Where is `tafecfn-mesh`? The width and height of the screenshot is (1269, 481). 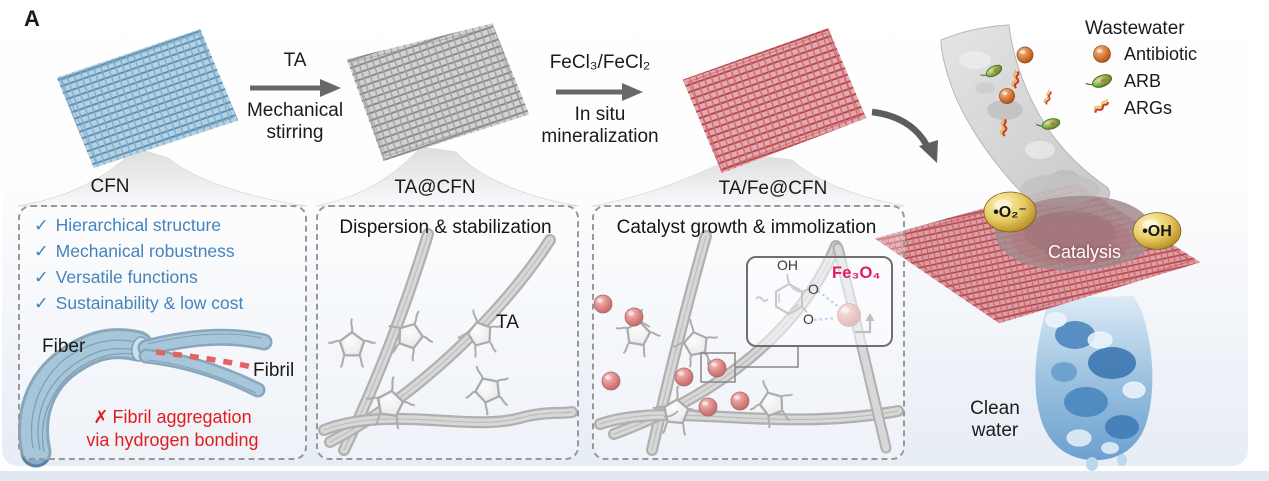
tafecfn-mesh is located at coordinates (774, 100).